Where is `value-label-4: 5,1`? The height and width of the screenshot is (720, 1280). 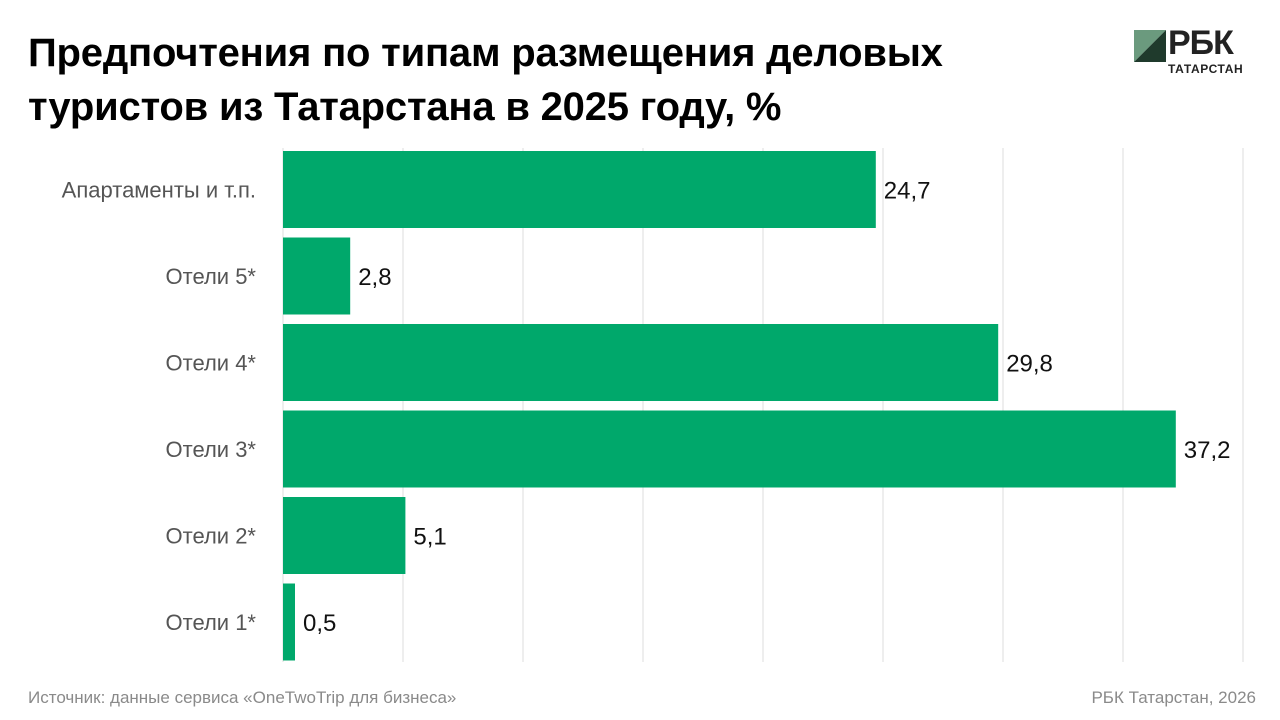 value-label-4: 5,1 is located at coordinates (429, 537).